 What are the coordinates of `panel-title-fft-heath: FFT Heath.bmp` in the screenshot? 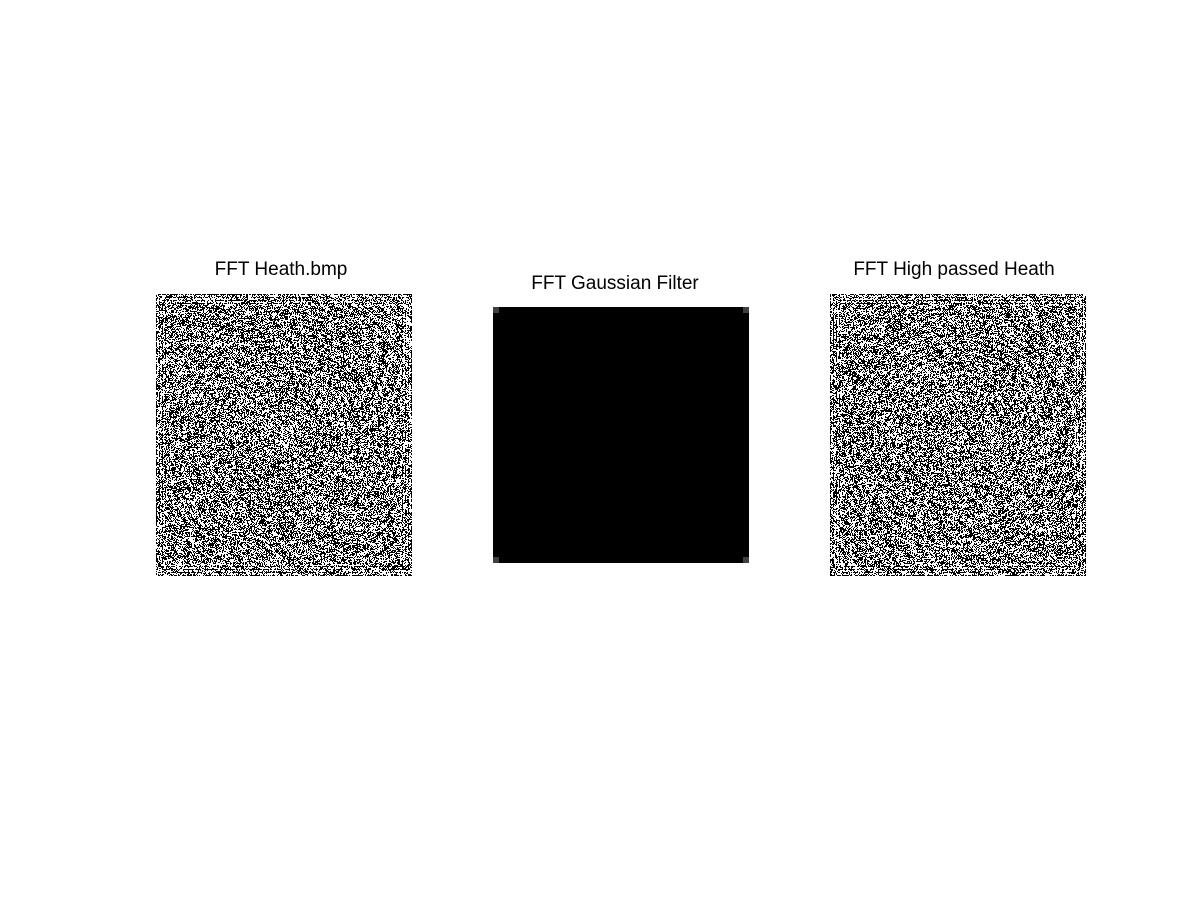 It's located at (281, 269).